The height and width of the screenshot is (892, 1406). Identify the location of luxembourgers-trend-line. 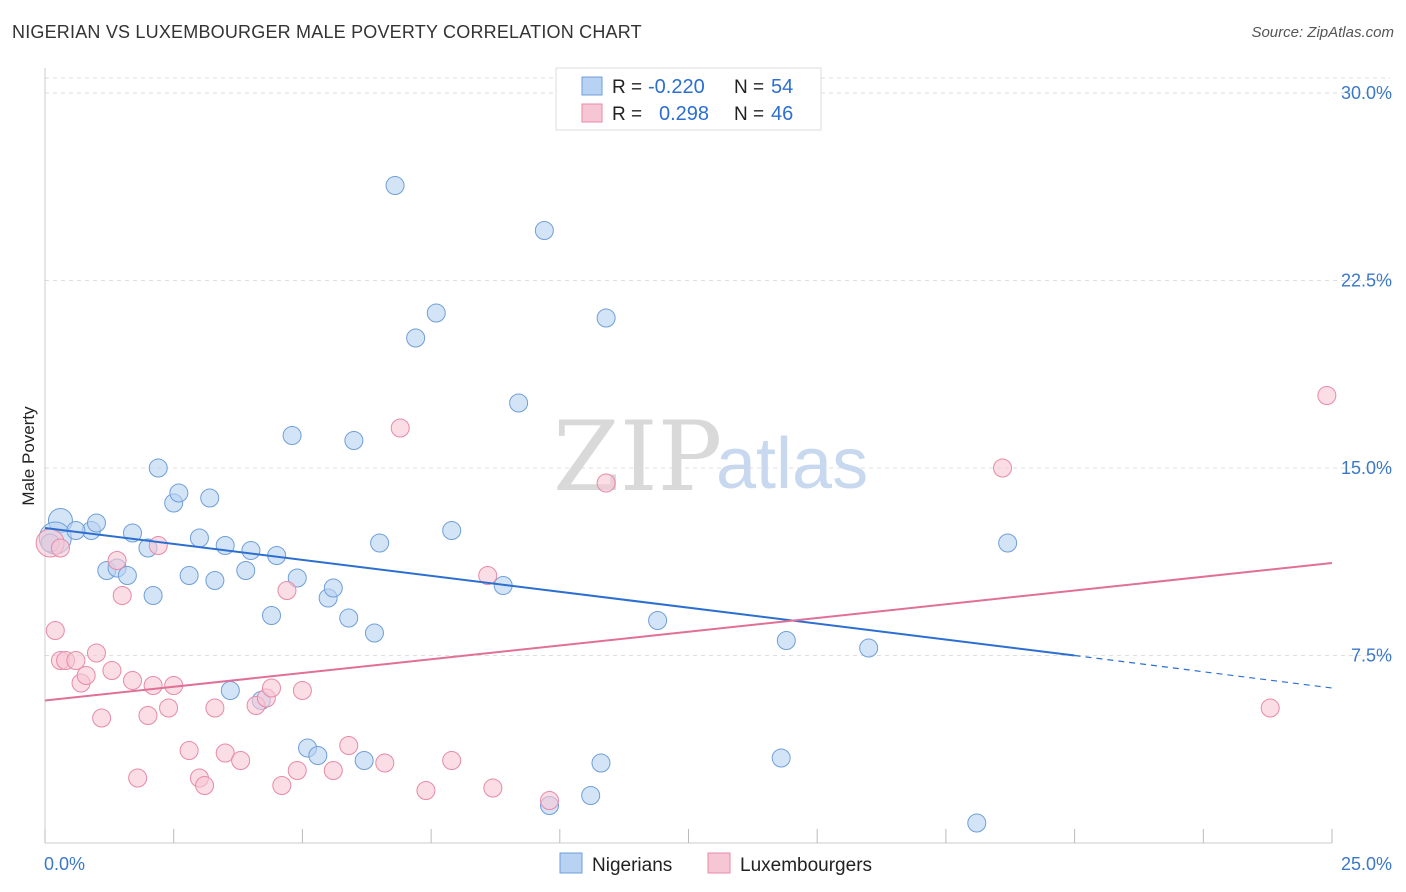
(688, 632).